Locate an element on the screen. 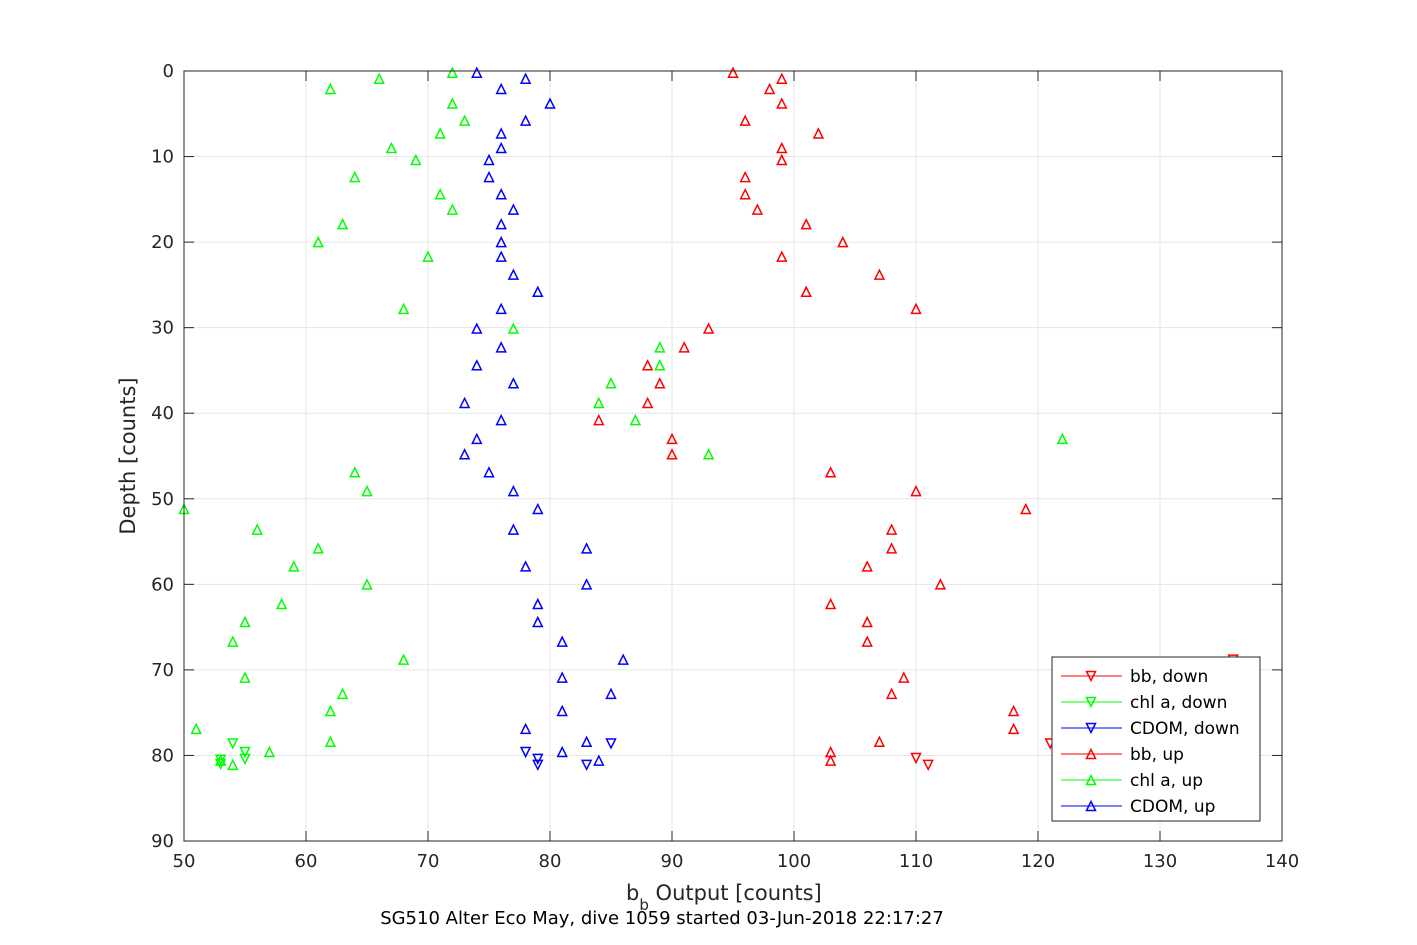 This screenshot has height=945, width=1417. legend-label: CDOM, up is located at coordinates (1172, 807).